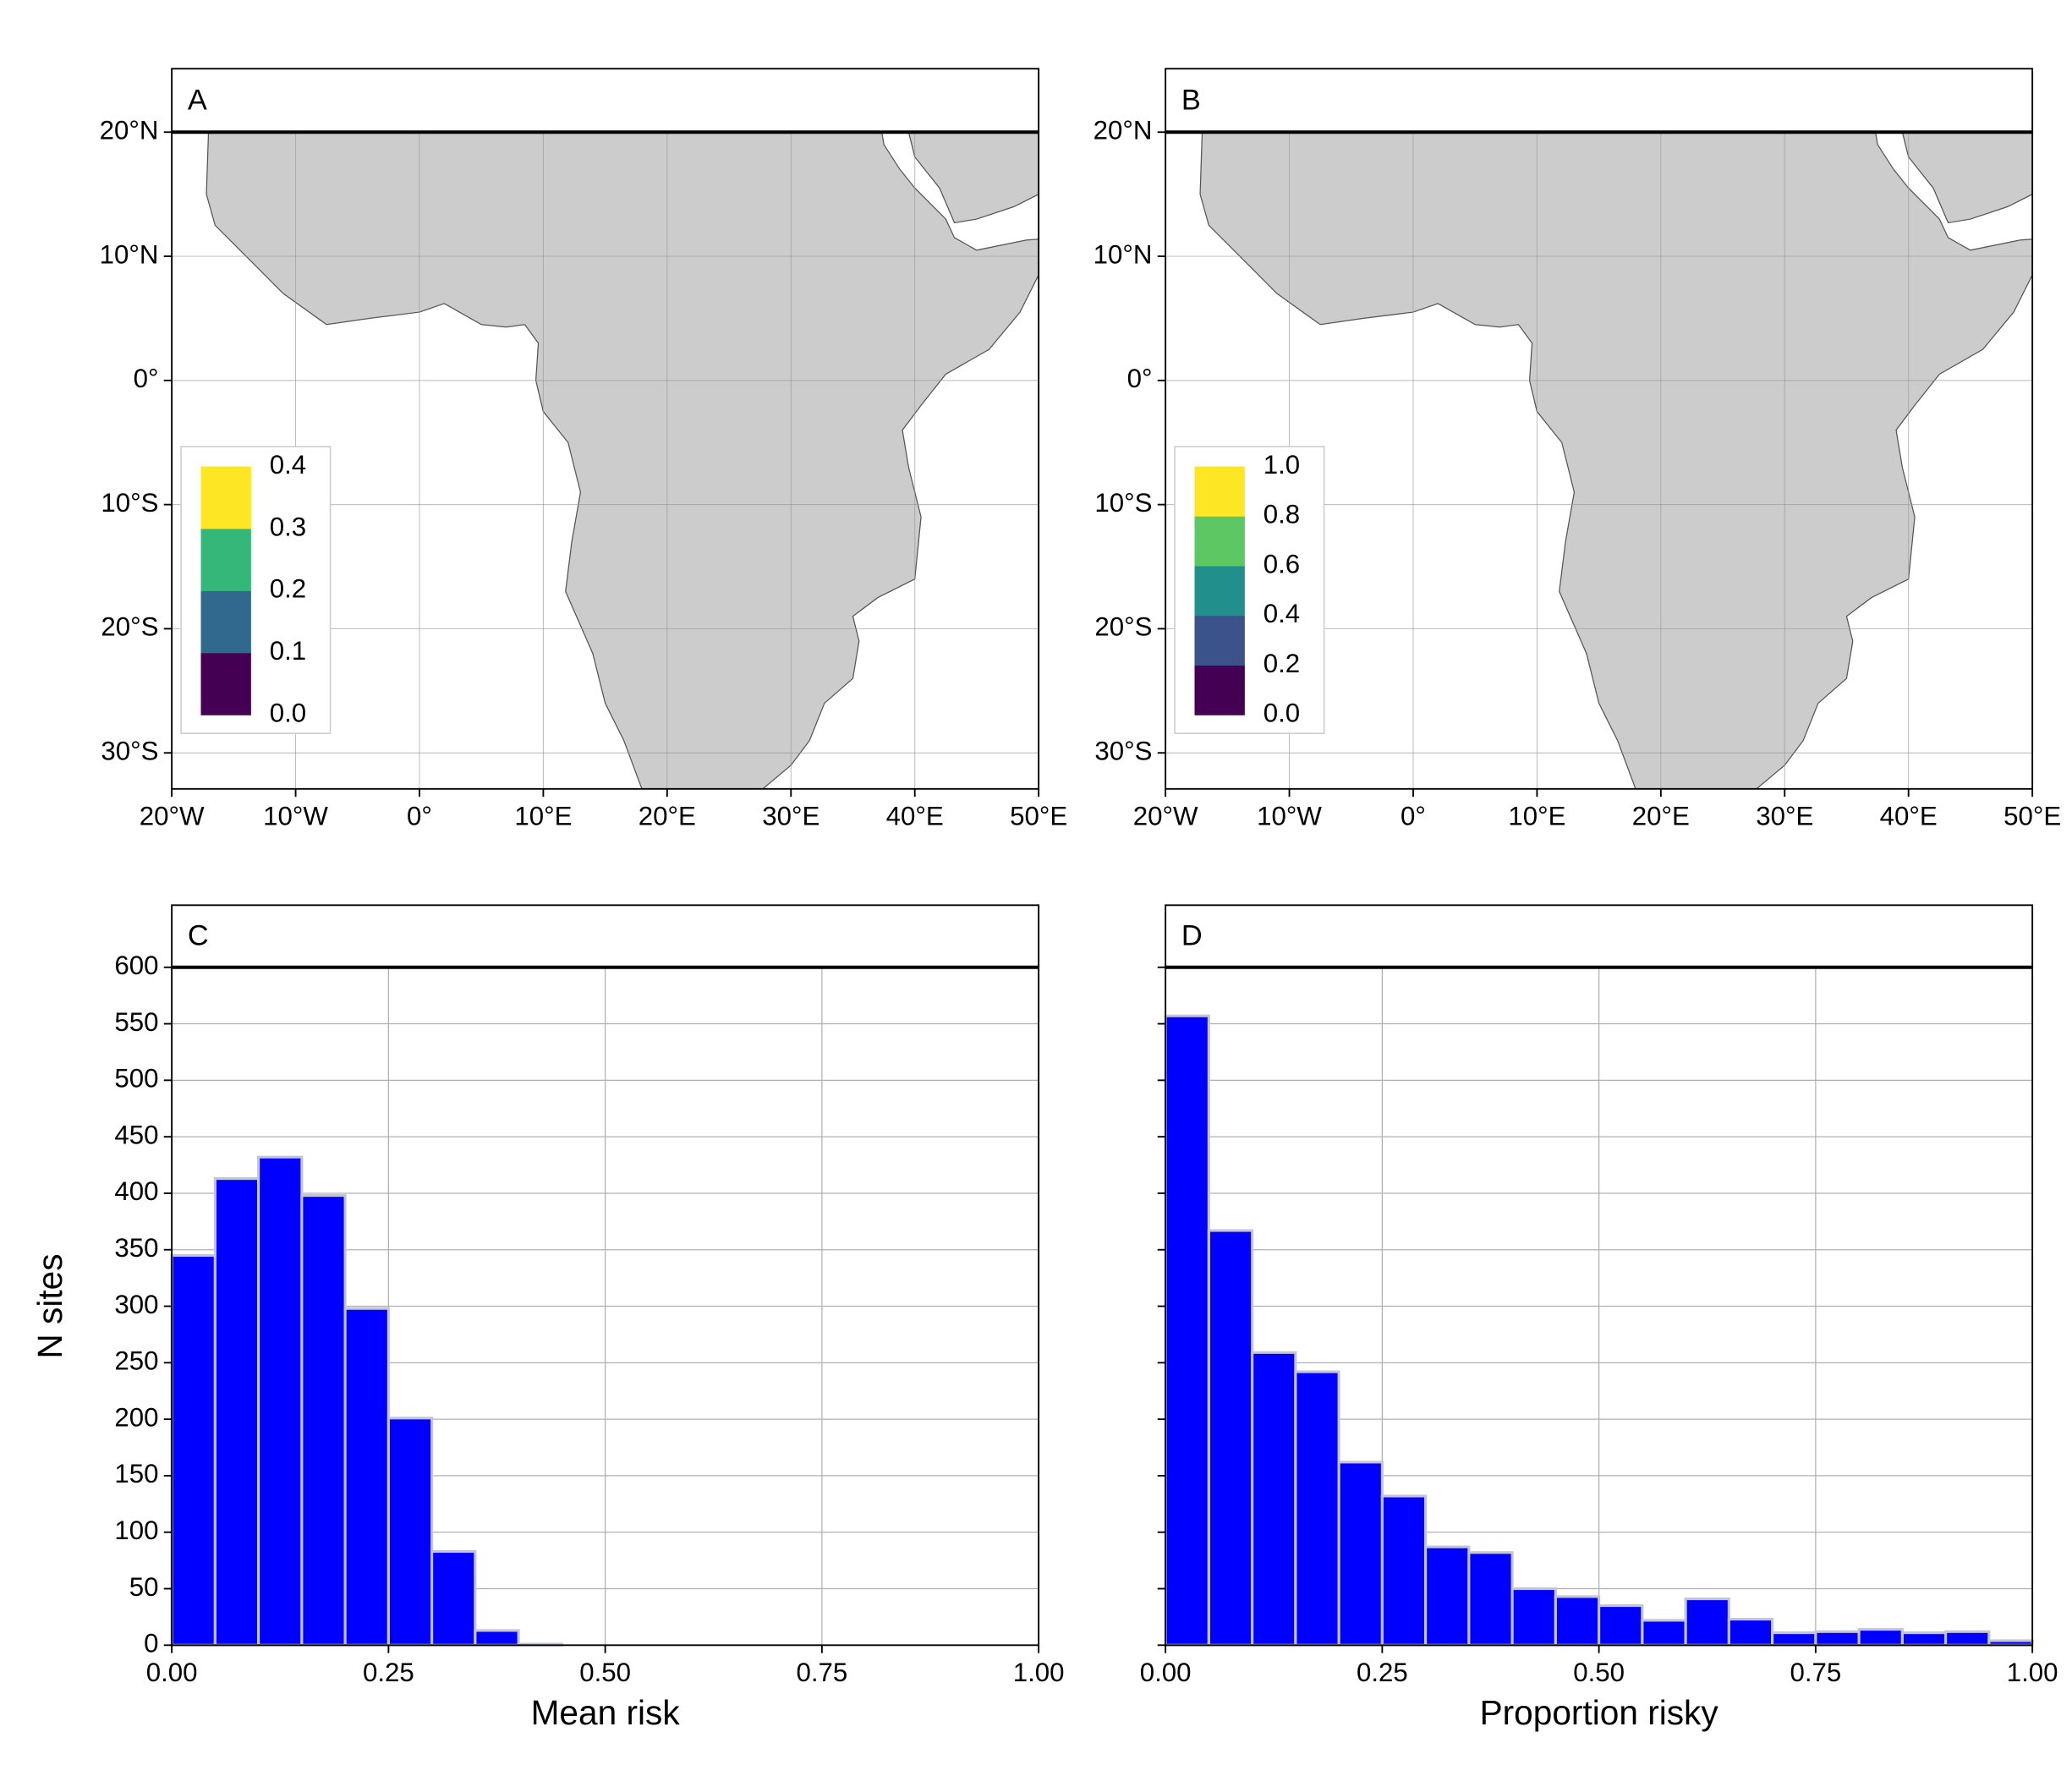 The image size is (2072, 1776). I want to click on x-tick-label: 0.75, so click(1816, 1673).